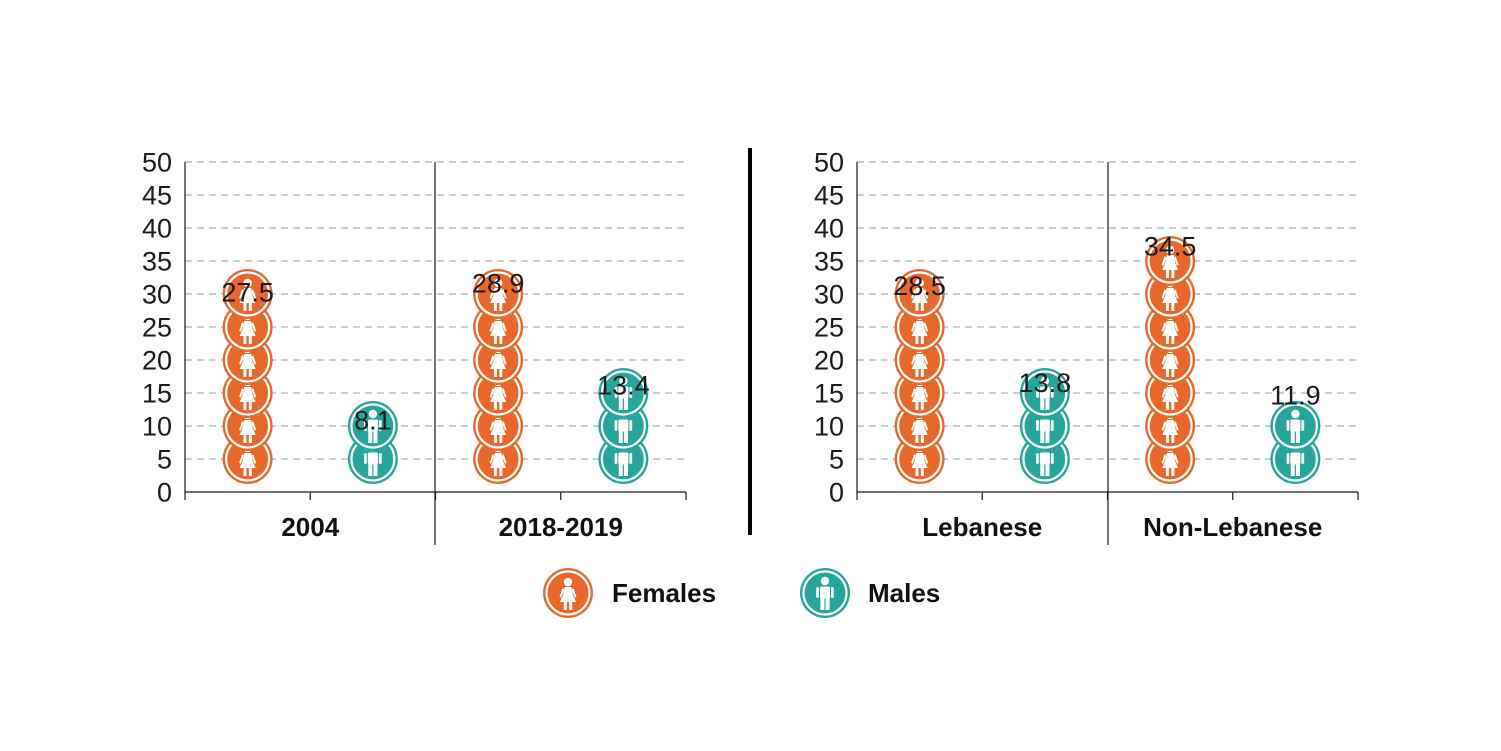  I want to click on data-label: 27.5, so click(247, 293).